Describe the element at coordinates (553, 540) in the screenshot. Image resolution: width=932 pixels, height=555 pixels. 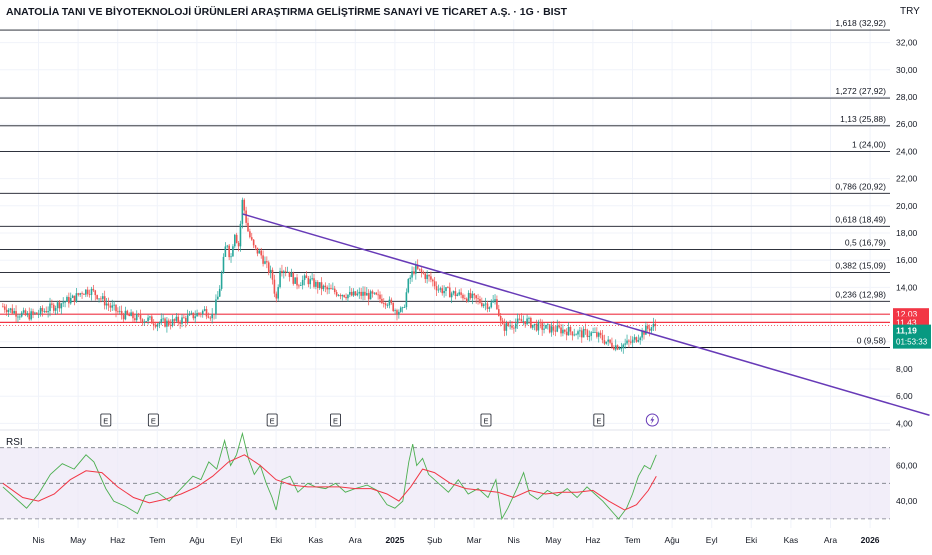
I see `time-axis-tick: May` at that location.